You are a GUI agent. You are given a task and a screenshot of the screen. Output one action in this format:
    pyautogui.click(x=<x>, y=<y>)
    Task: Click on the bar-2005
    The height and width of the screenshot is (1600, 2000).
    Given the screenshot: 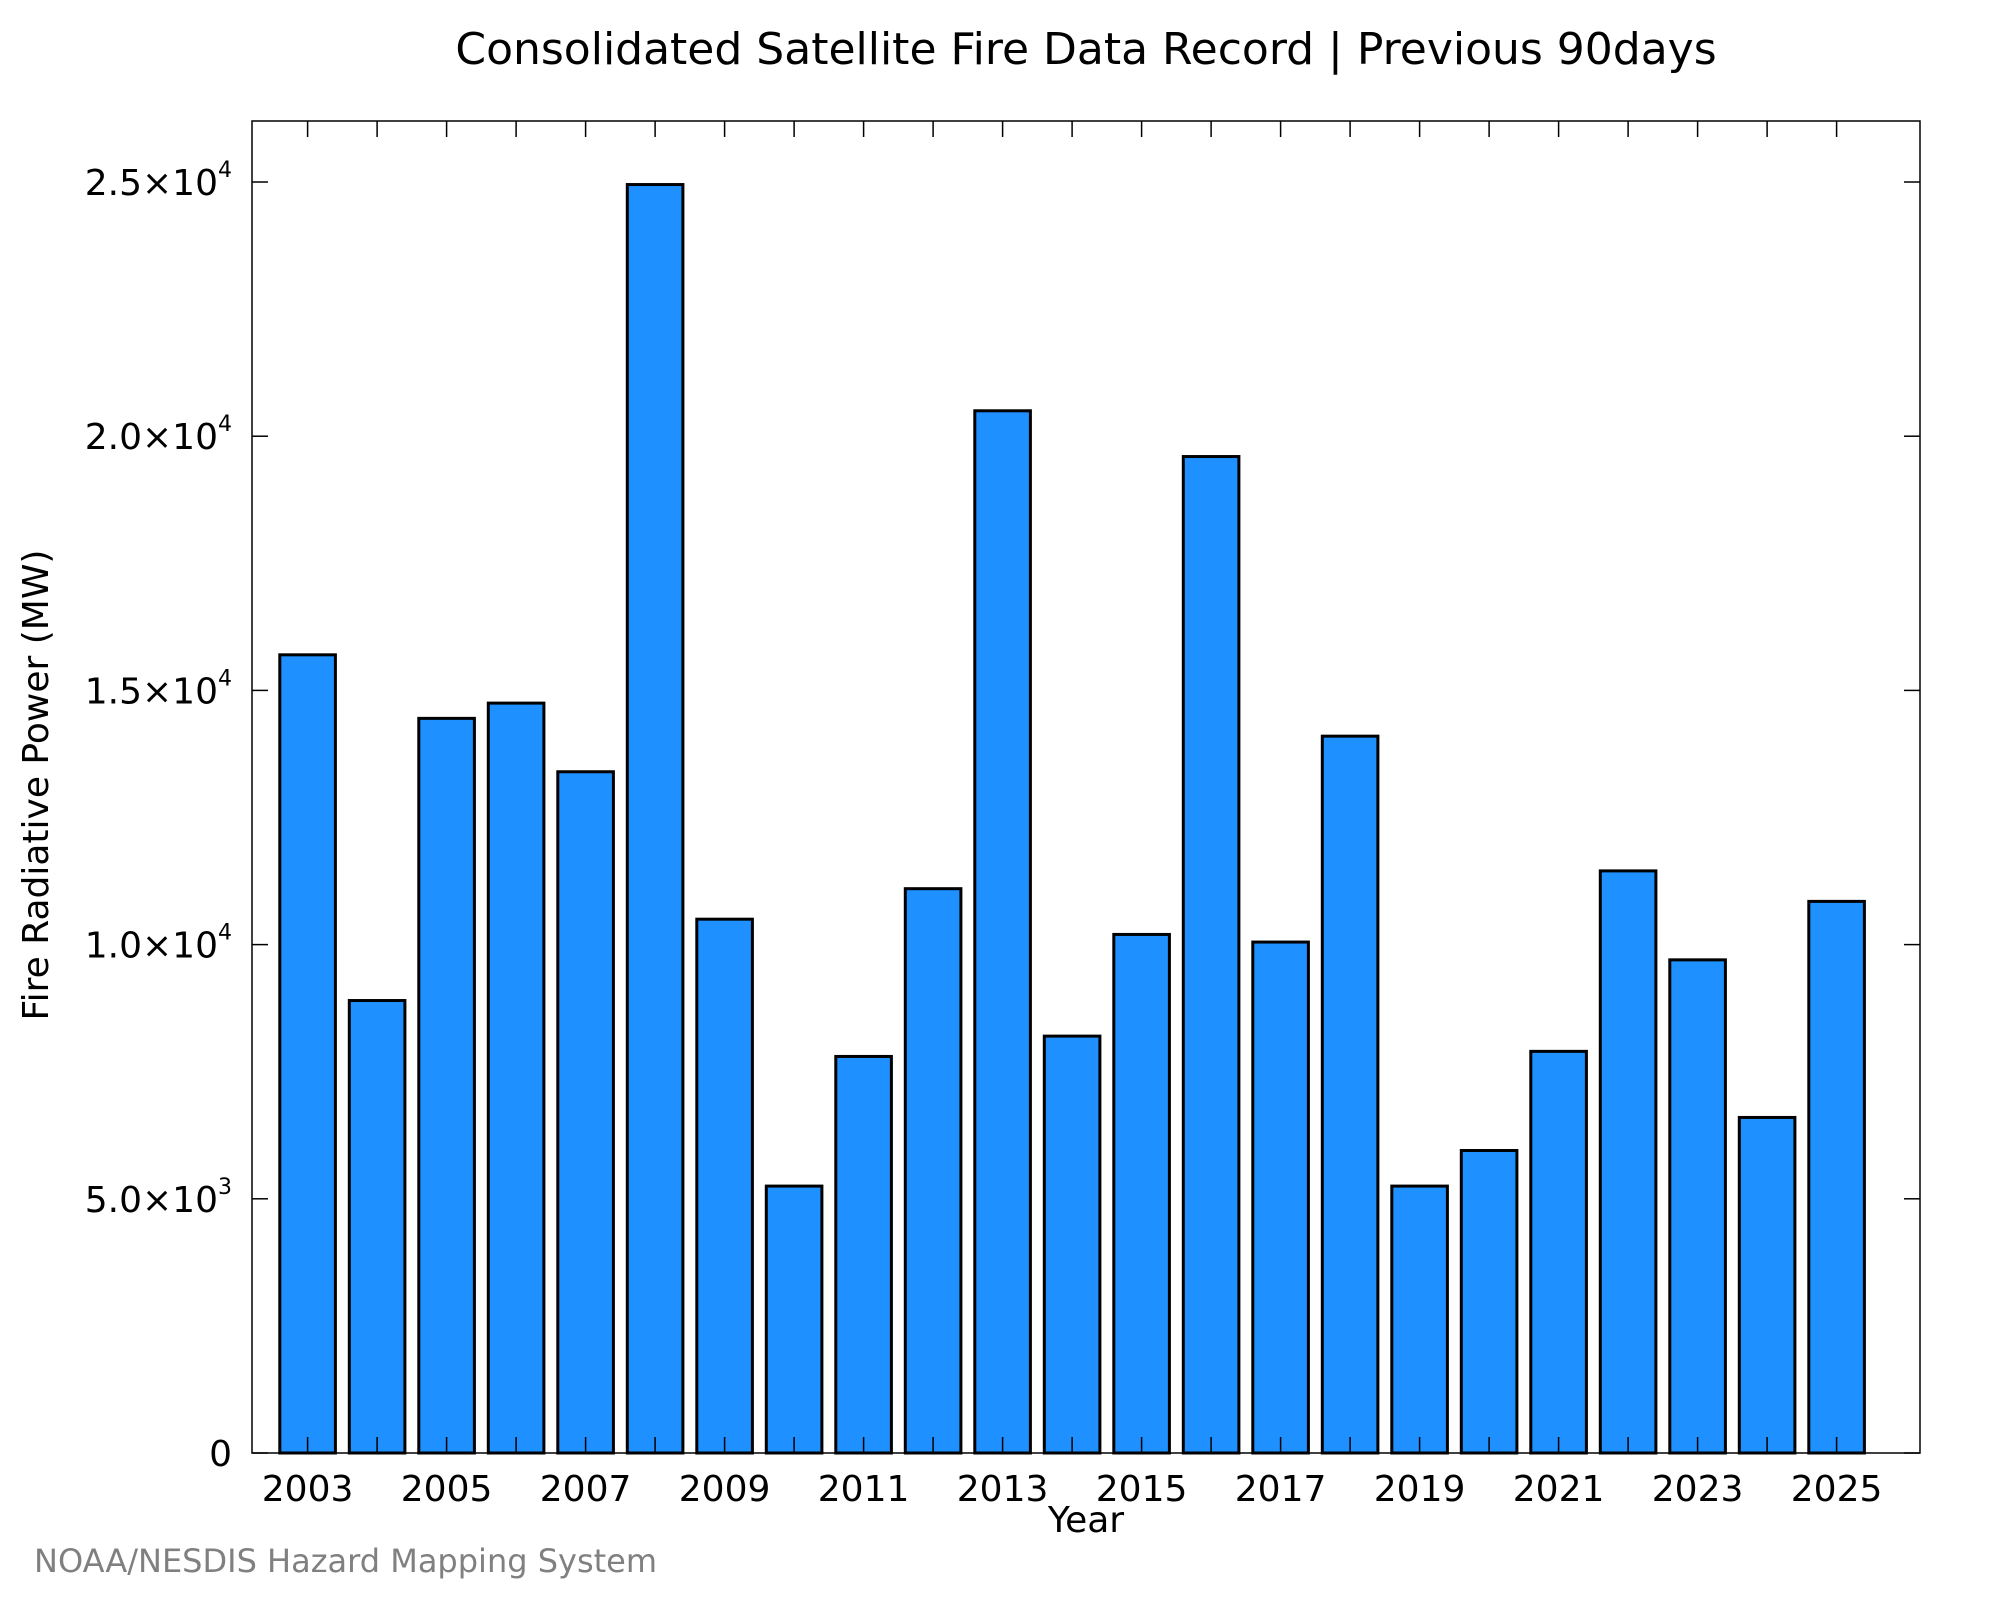 What is the action you would take?
    pyautogui.click(x=446, y=1085)
    